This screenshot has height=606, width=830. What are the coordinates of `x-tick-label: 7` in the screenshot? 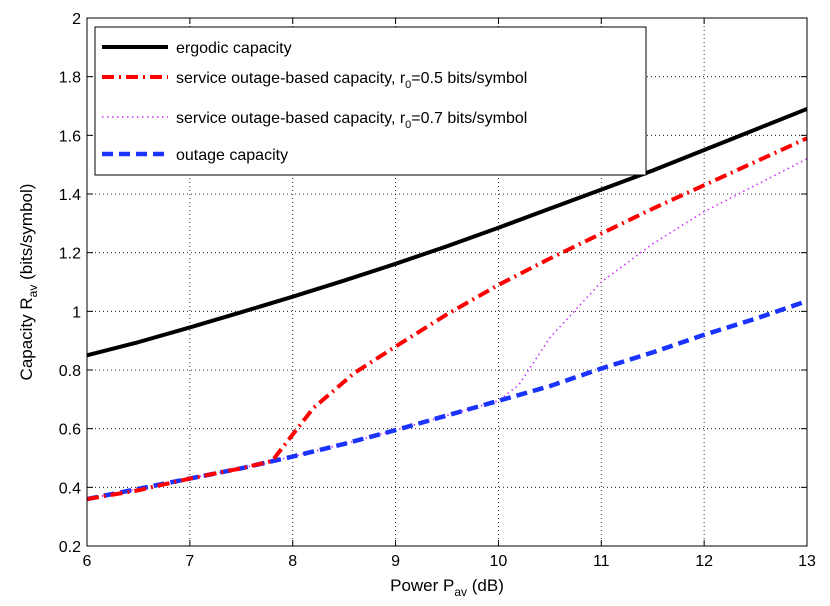 It's located at (189, 561).